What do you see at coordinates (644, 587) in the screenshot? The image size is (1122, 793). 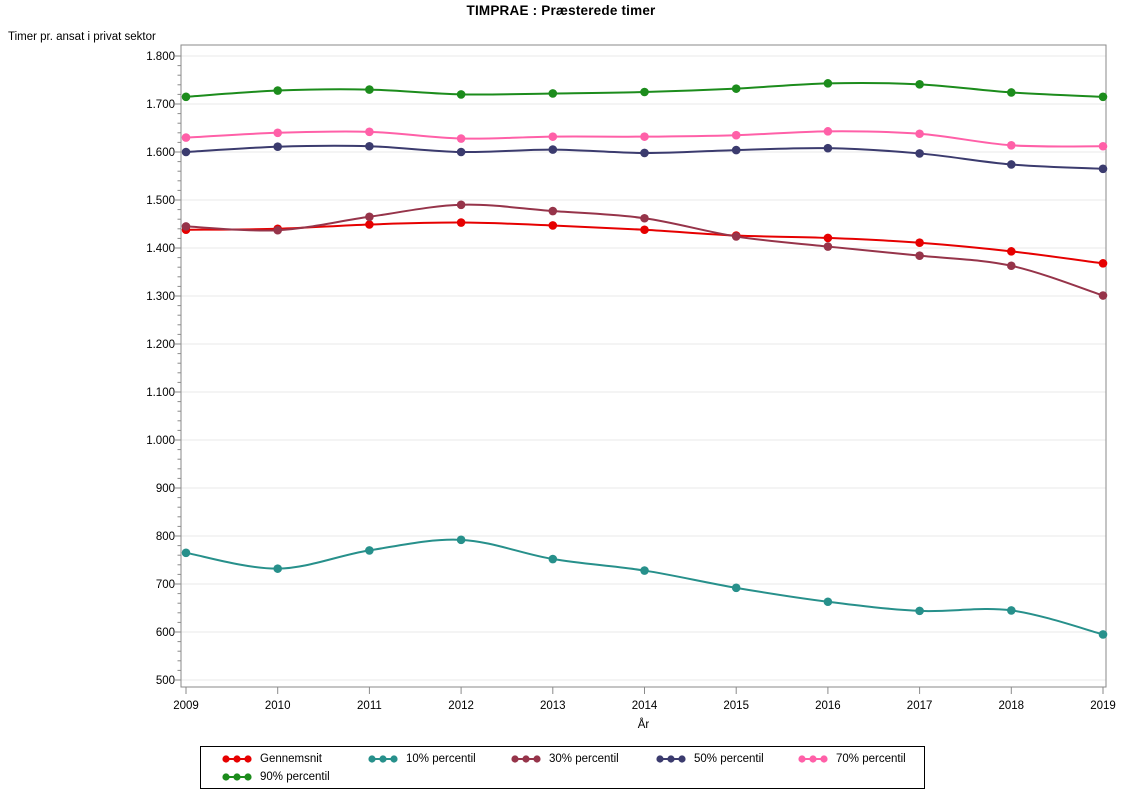 I see `series-10-percentil` at bounding box center [644, 587].